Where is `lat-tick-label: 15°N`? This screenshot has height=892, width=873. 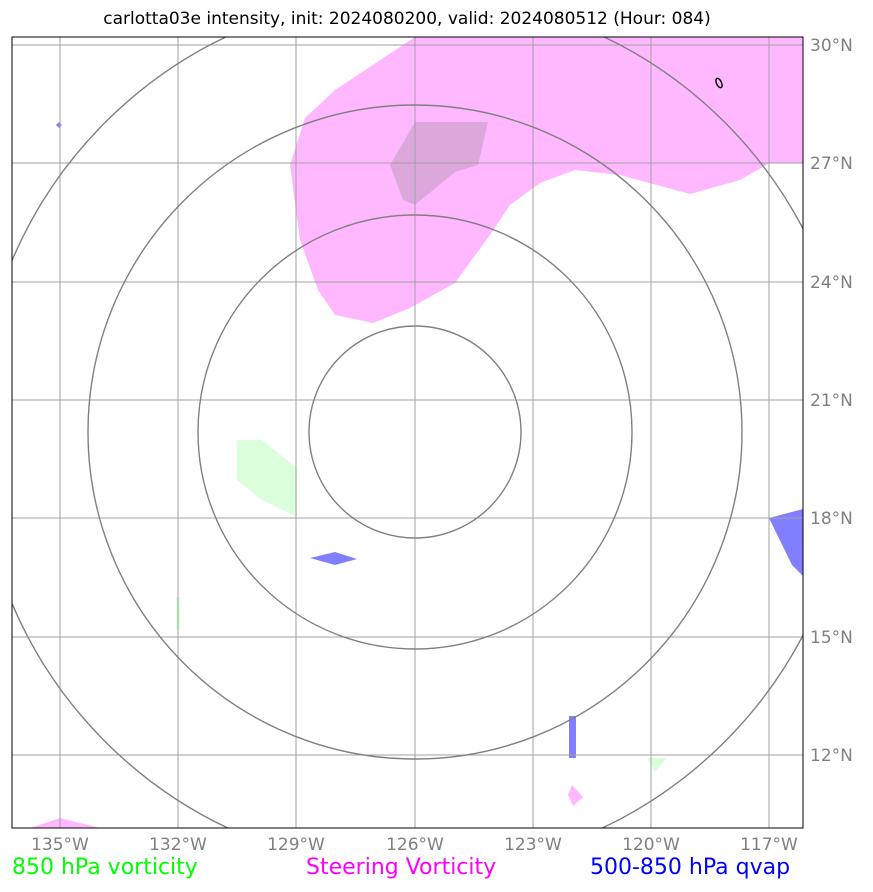
lat-tick-label: 15°N is located at coordinates (831, 638).